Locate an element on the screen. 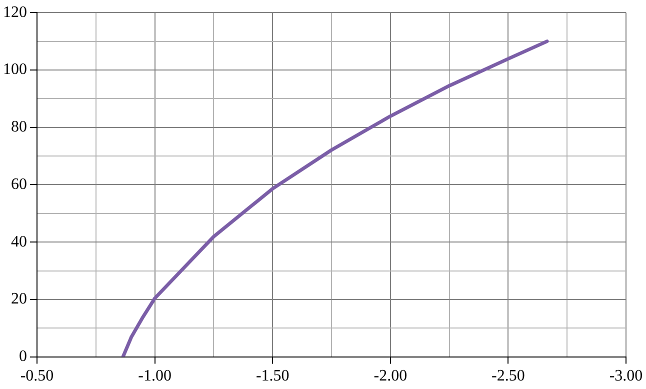  y-tick-label: 20 is located at coordinates (19, 299).